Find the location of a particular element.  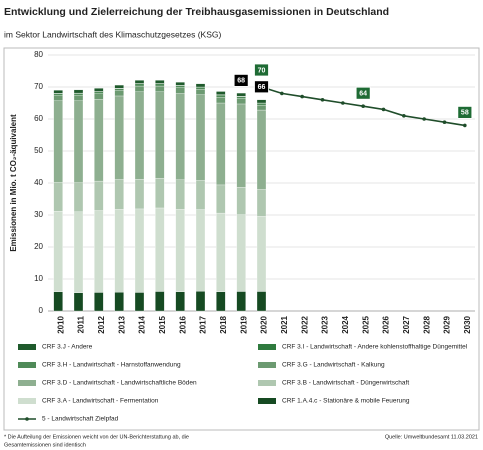

annotation-label: 70 is located at coordinates (262, 70).